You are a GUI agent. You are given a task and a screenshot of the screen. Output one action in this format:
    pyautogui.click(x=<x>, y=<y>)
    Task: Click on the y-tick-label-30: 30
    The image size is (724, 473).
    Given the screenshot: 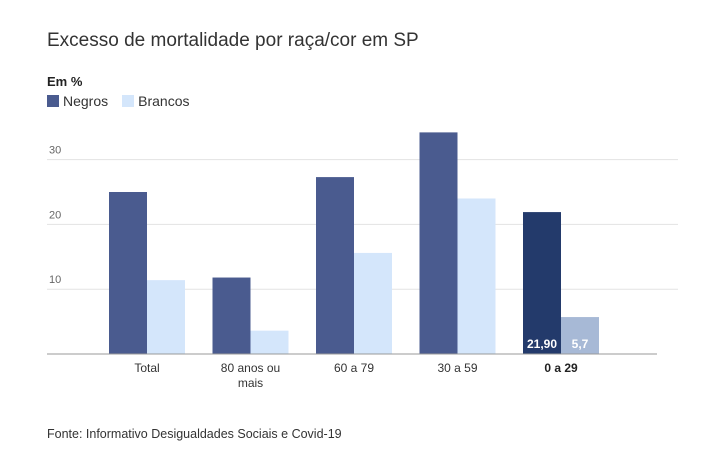 What is the action you would take?
    pyautogui.click(x=55, y=151)
    